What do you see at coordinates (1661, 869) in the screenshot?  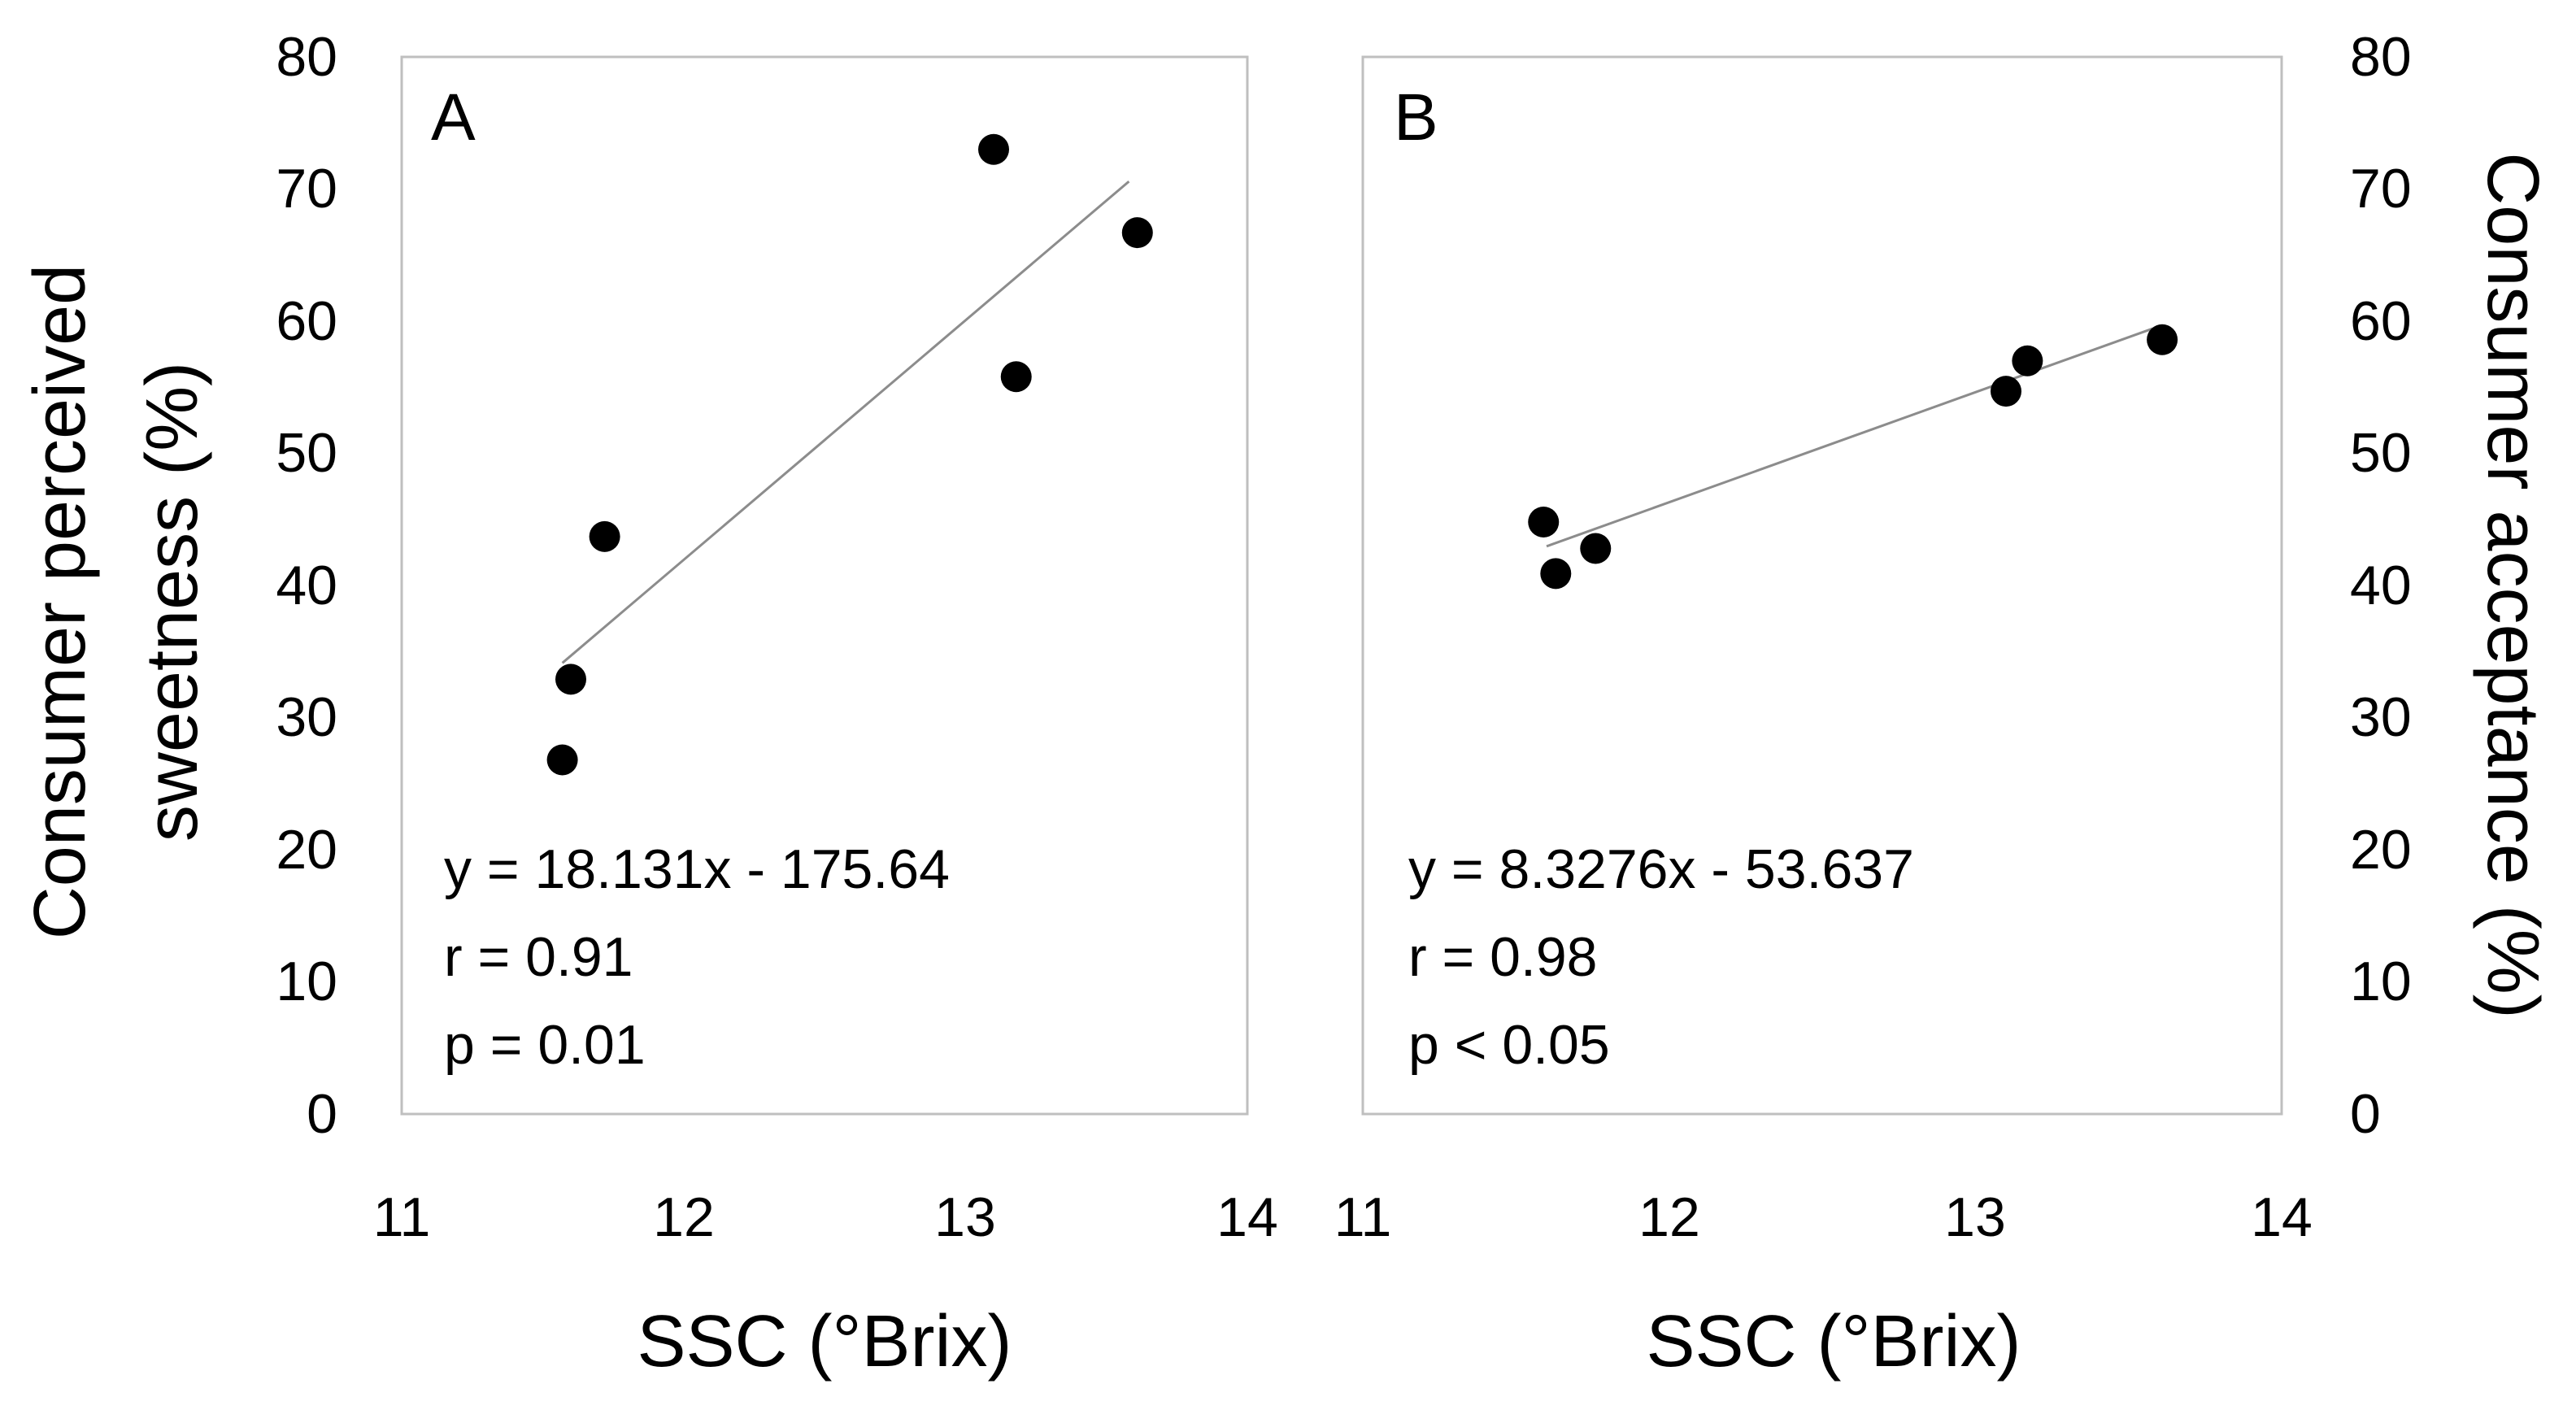 I see `panel-b-equation: y = 8.3276x - 53.637` at bounding box center [1661, 869].